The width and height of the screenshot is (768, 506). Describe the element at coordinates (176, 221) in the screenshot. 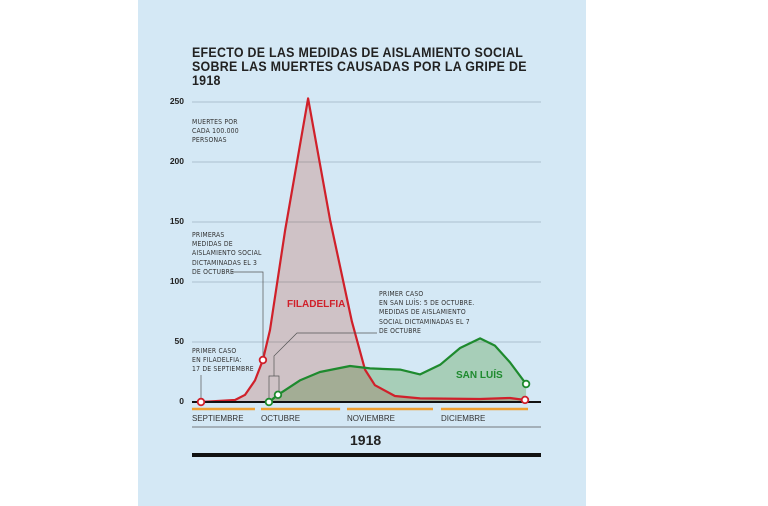

I see `y-tick-label: 150` at that location.